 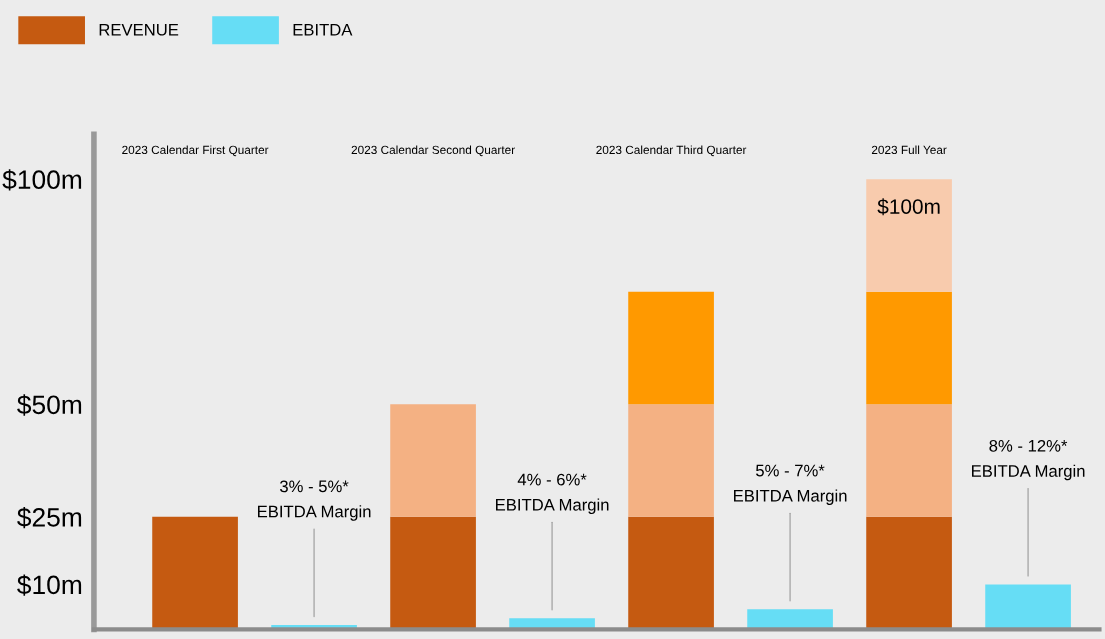 I want to click on x-tick-label: 2023 Calendar Third Quarter, so click(x=671, y=151).